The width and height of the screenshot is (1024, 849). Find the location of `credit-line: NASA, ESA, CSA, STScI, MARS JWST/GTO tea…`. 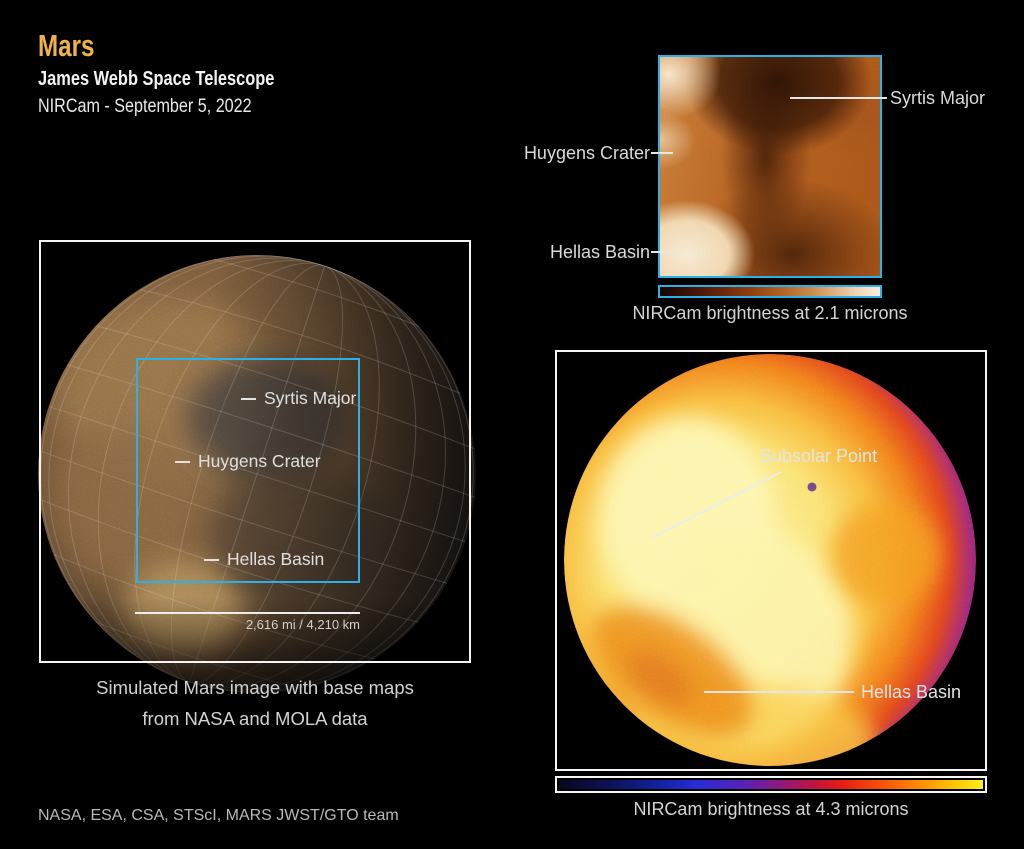

credit-line: NASA, ESA, CSA, STScI, MARS JWST/GTO tea… is located at coordinates (218, 815).